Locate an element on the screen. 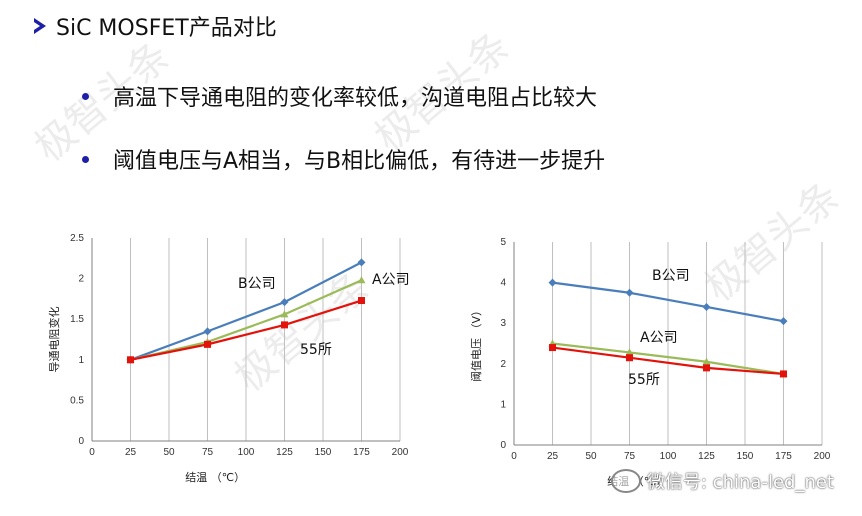 The width and height of the screenshot is (862, 516). x-axis-title: 结温 （℃） is located at coordinates (215, 477).